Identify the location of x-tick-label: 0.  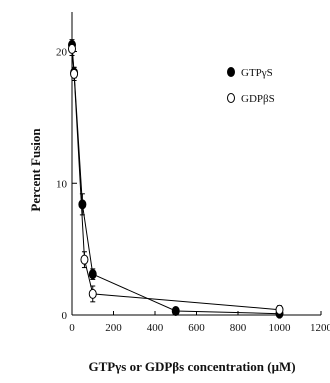
(72, 328).